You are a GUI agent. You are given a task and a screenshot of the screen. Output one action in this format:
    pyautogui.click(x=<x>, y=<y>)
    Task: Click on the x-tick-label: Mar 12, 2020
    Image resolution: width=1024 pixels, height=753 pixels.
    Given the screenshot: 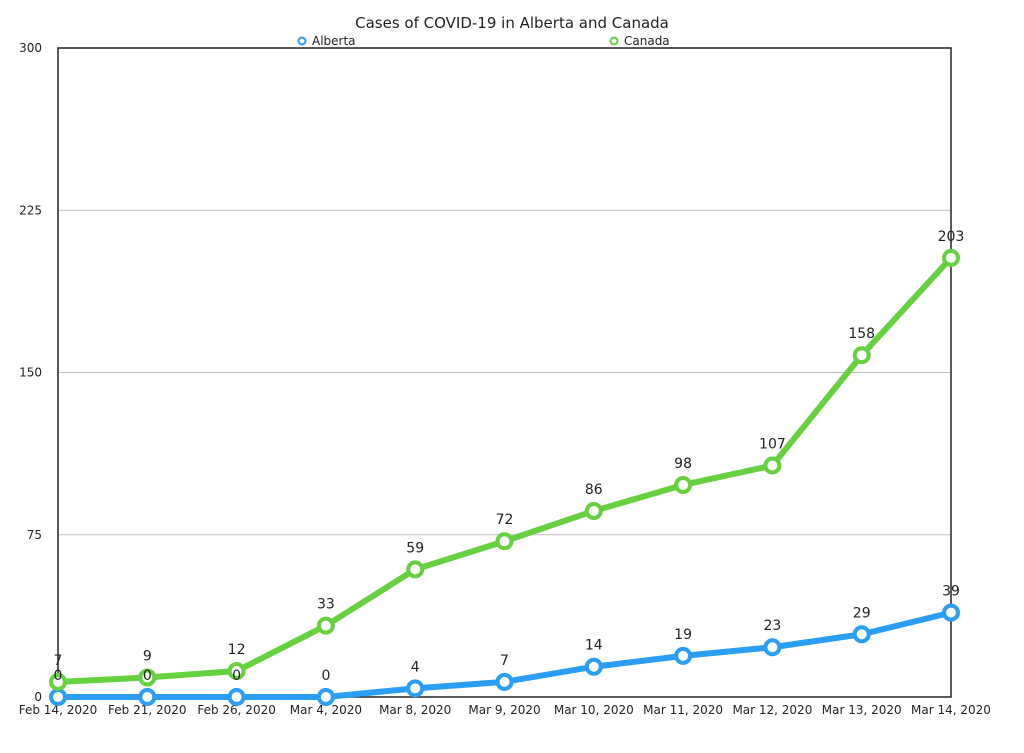 What is the action you would take?
    pyautogui.click(x=772, y=710)
    